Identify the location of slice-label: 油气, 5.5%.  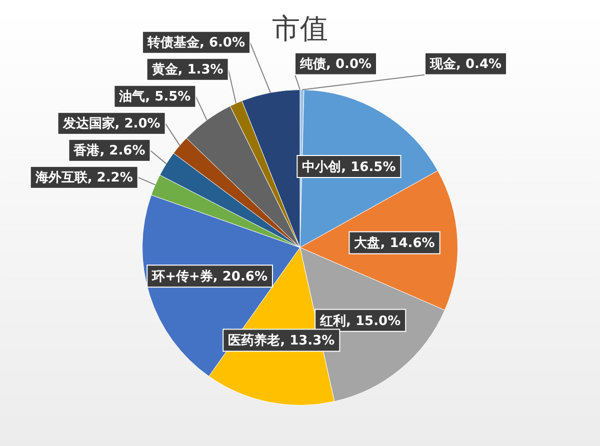
(154, 97).